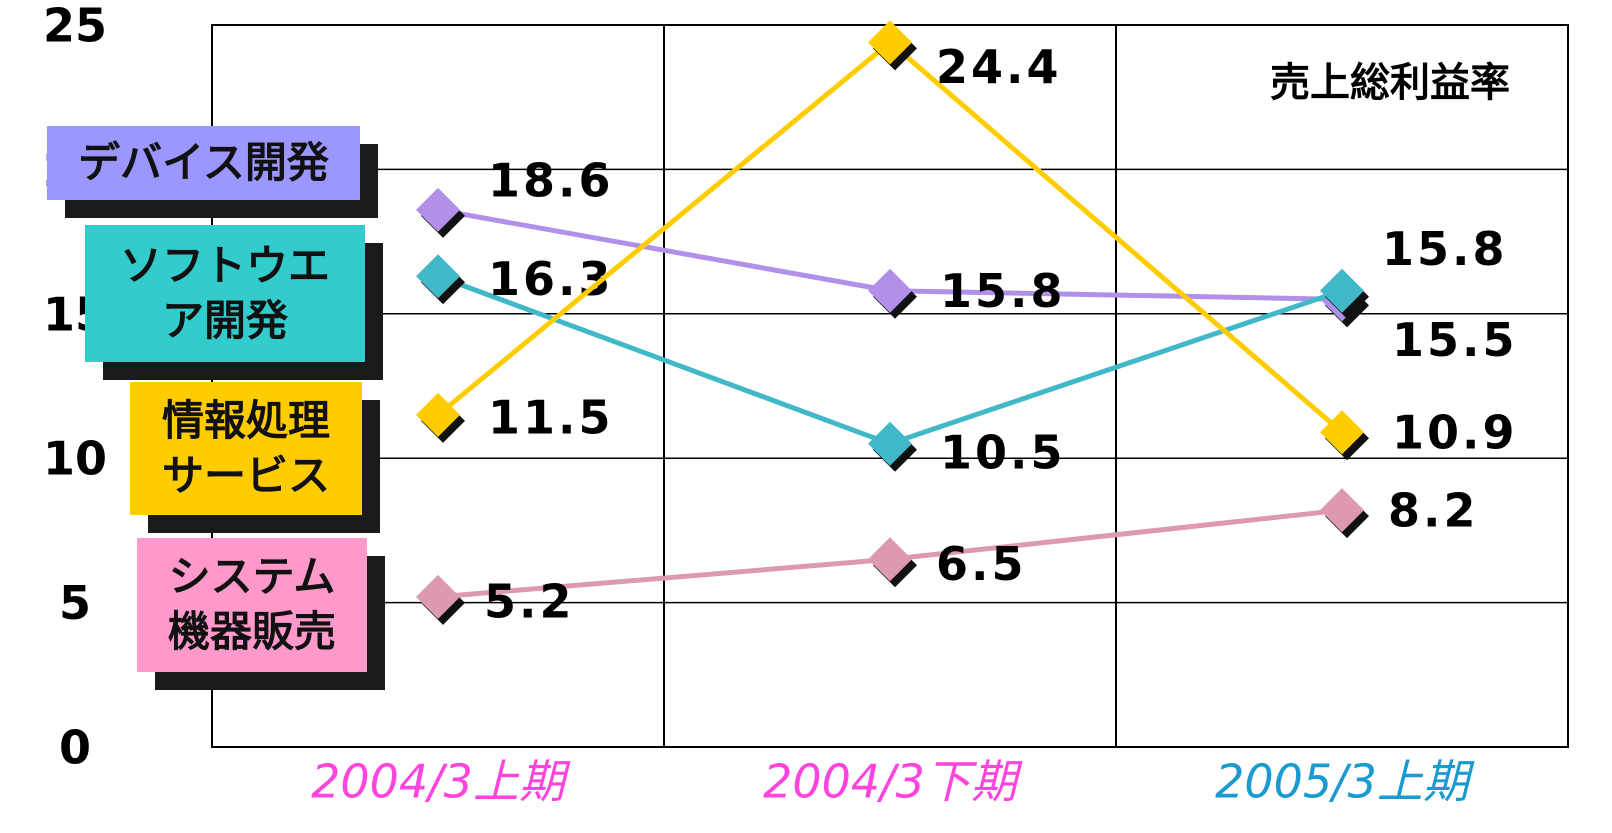 The image size is (1612, 833). What do you see at coordinates (1455, 340) in the screenshot?
I see `data-label: 15.5` at bounding box center [1455, 340].